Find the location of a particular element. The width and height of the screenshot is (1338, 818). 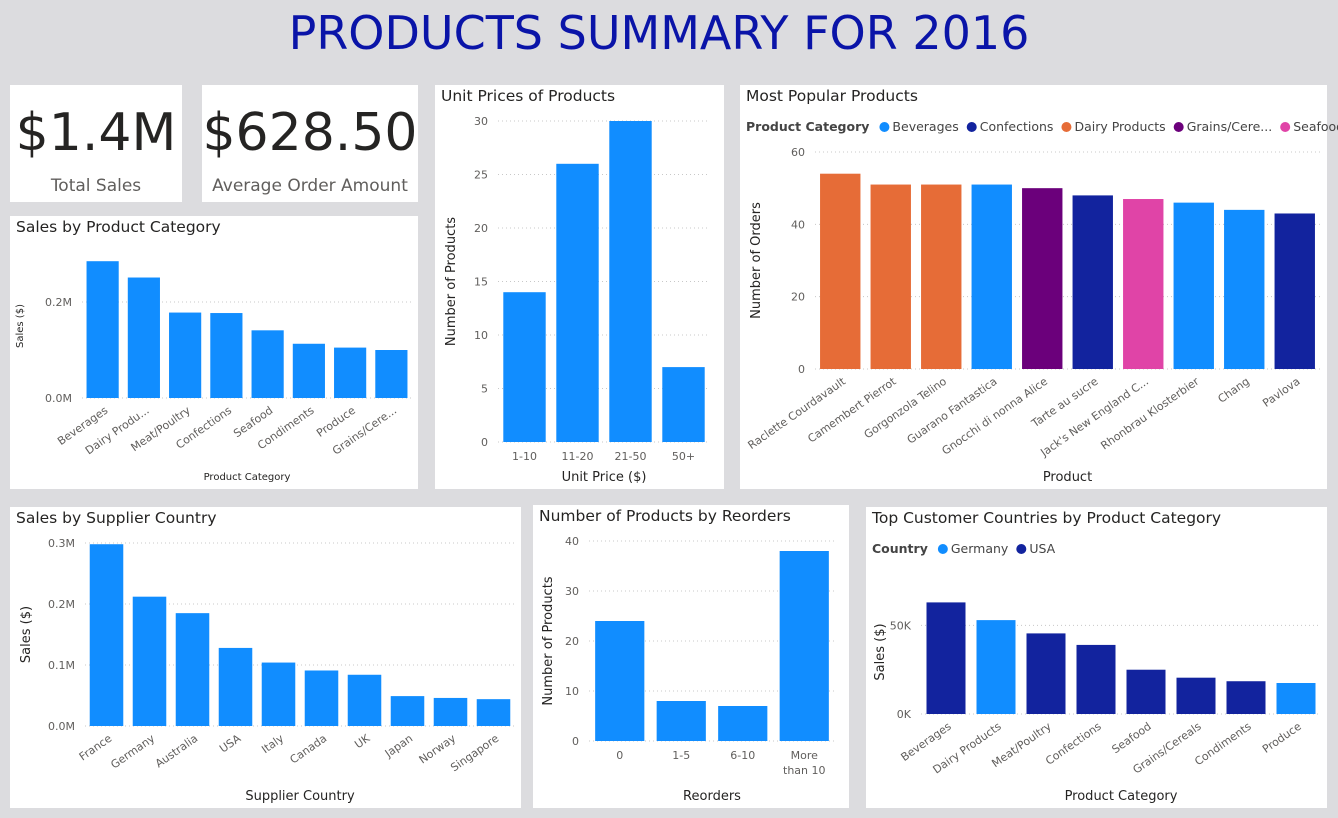

chart-title: Sales by Supplier Country is located at coordinates (116, 518).